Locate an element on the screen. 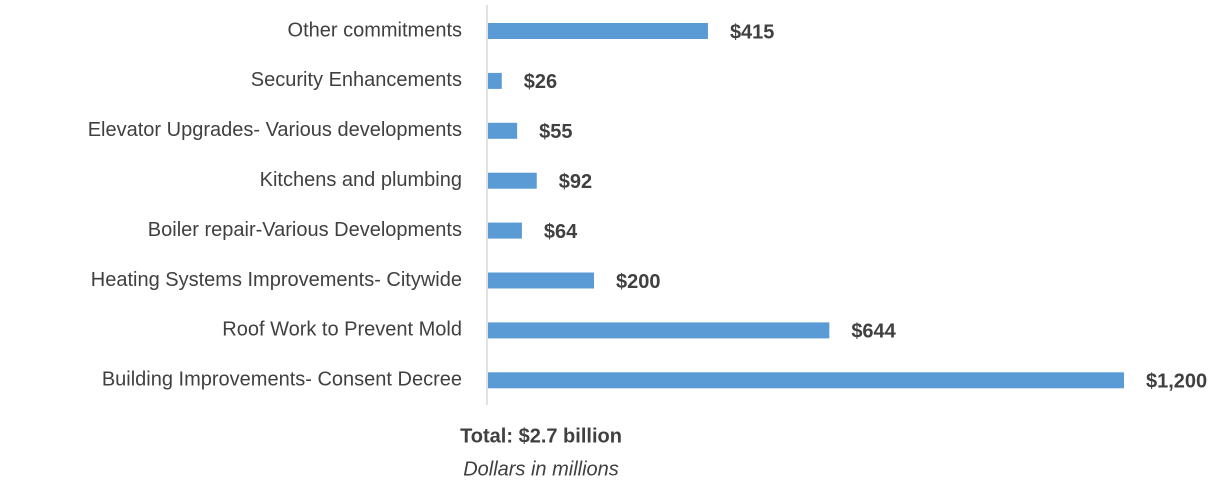 This screenshot has height=483, width=1222. value-label: $415 is located at coordinates (752, 32).